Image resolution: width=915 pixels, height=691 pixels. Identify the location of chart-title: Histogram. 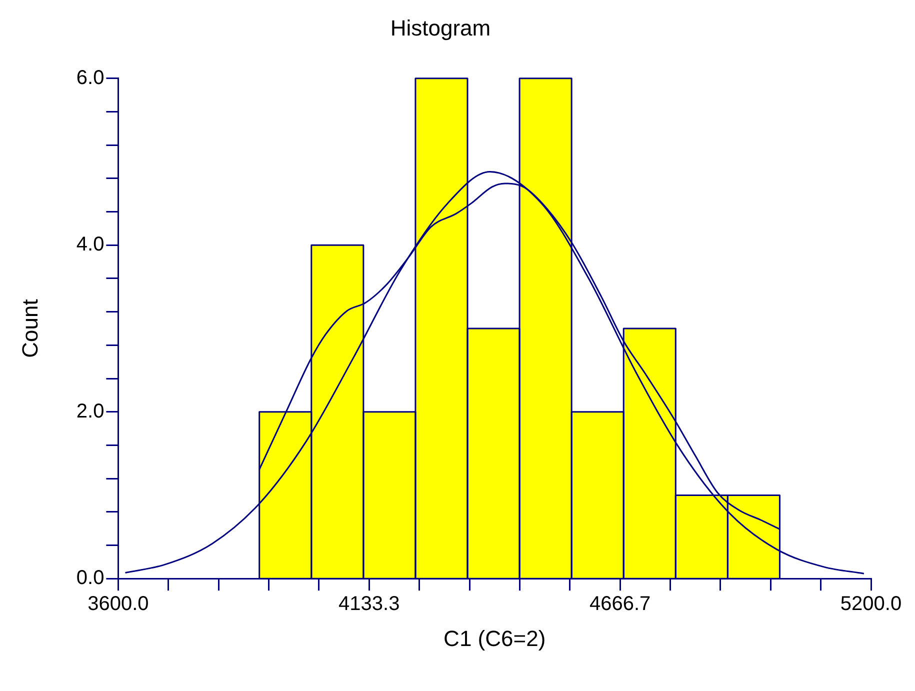
(440, 27).